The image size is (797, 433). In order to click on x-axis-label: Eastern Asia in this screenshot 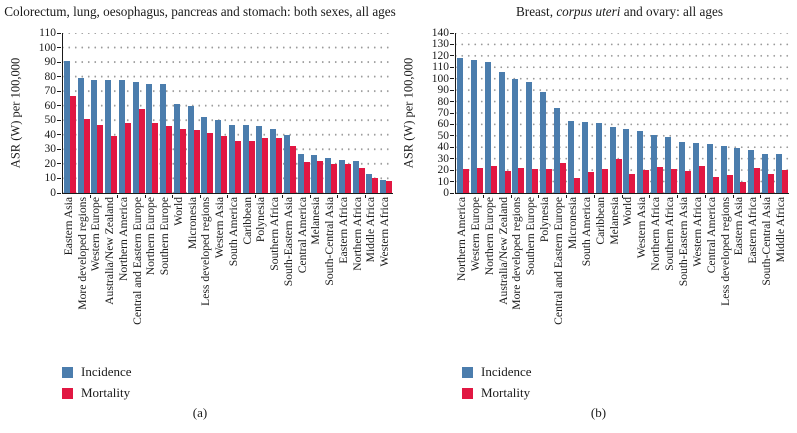, I will do `click(739, 226)`.